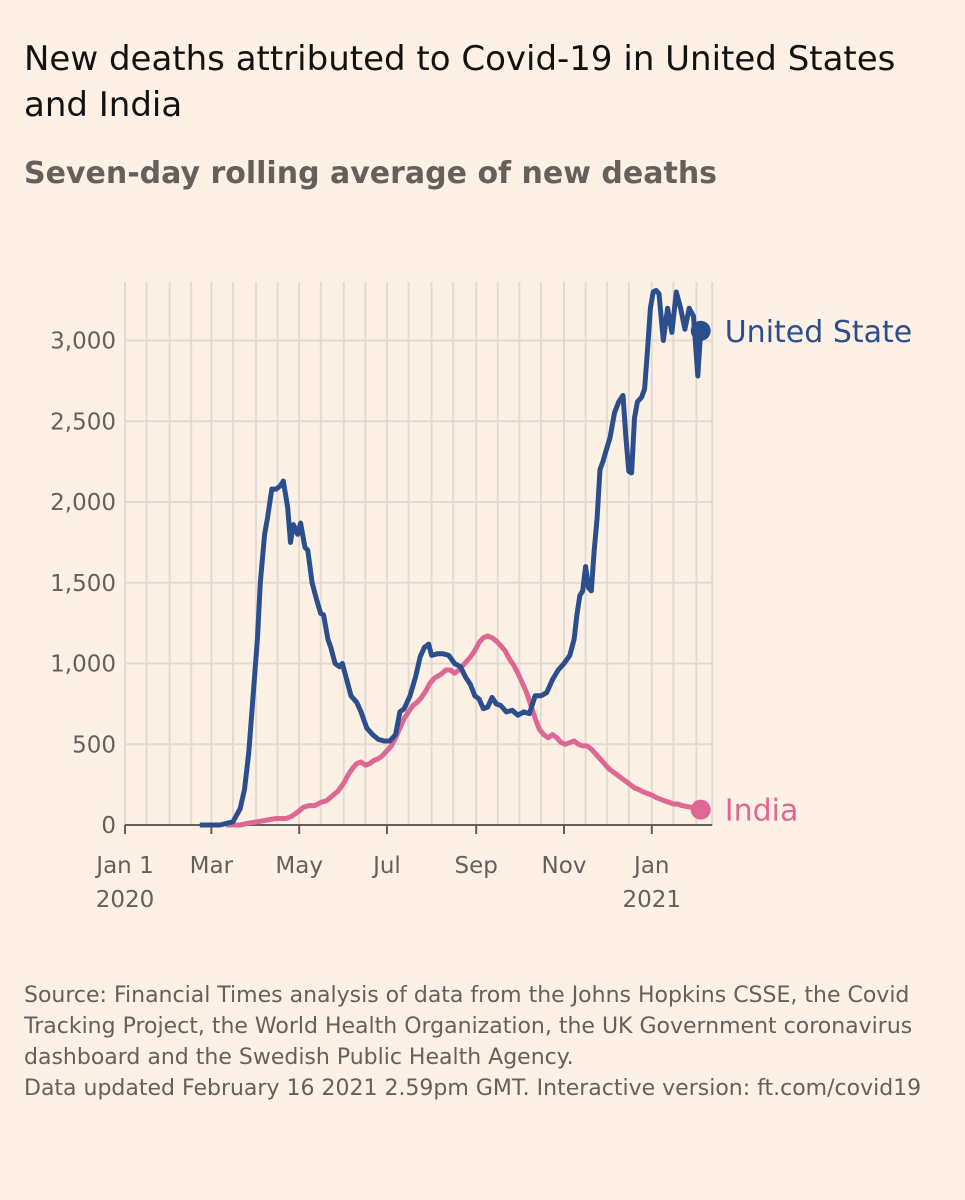 Image resolution: width=965 pixels, height=1200 pixels. What do you see at coordinates (650, 866) in the screenshot?
I see `x-tick-label: Jan` at bounding box center [650, 866].